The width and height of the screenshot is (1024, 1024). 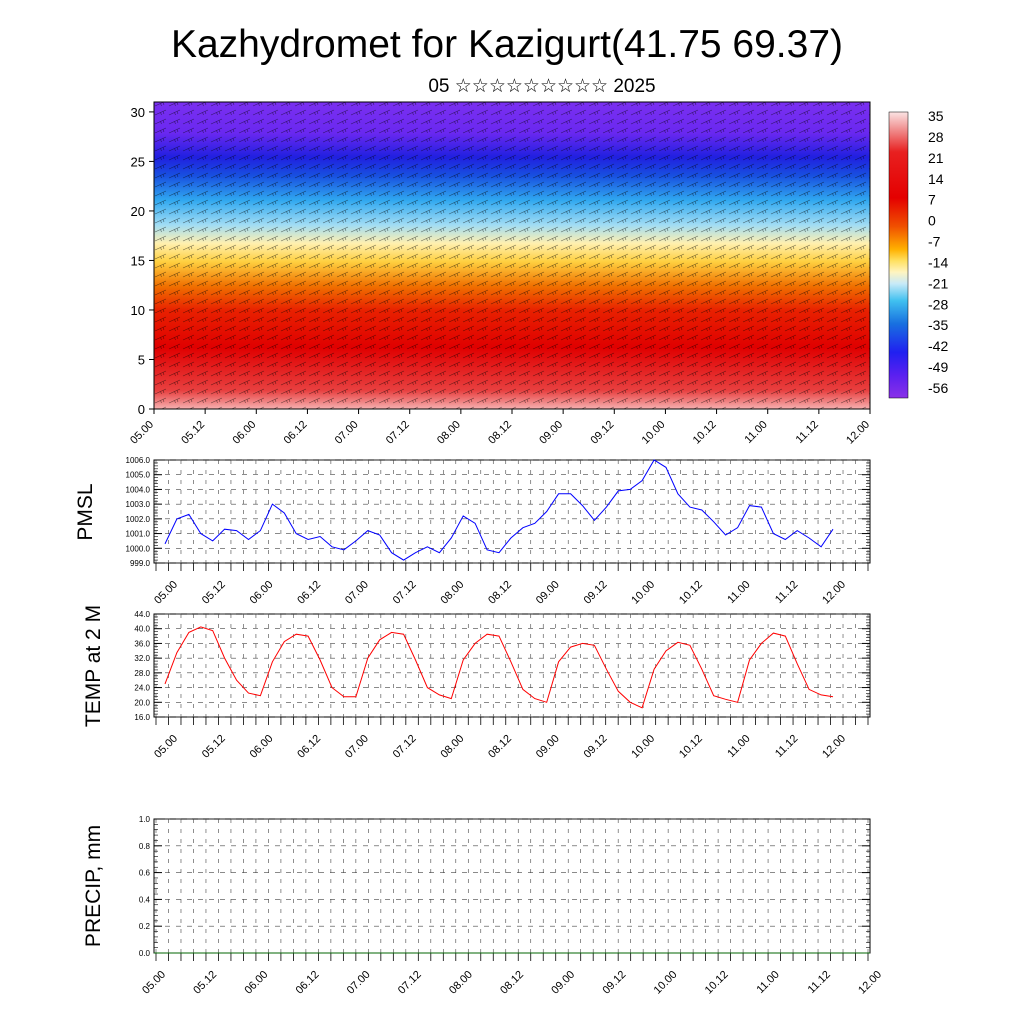 I want to click on y-tick-label: 1001.0, so click(x=138, y=534).